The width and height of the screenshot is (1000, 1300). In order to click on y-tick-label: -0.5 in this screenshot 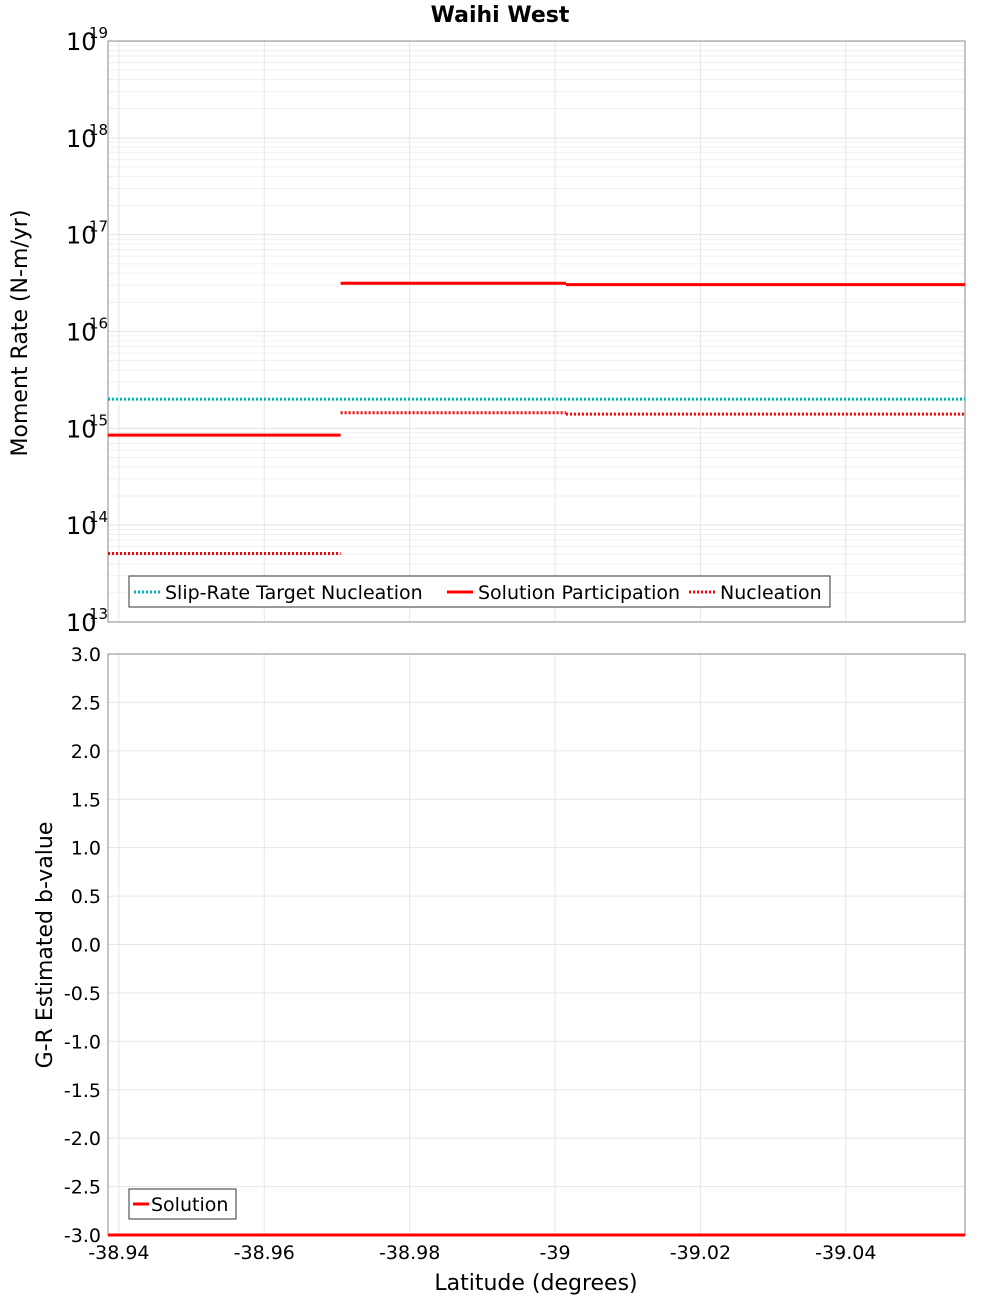, I will do `click(82, 994)`.